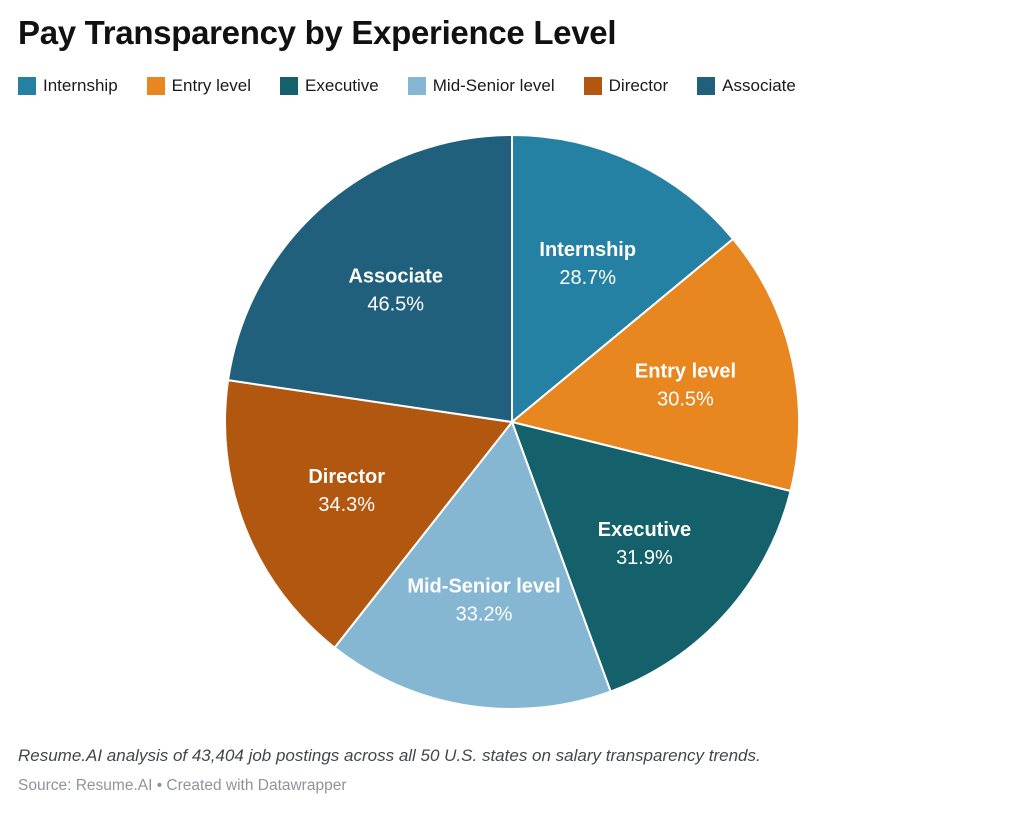  What do you see at coordinates (80, 85) in the screenshot?
I see `legend-label: Internship` at bounding box center [80, 85].